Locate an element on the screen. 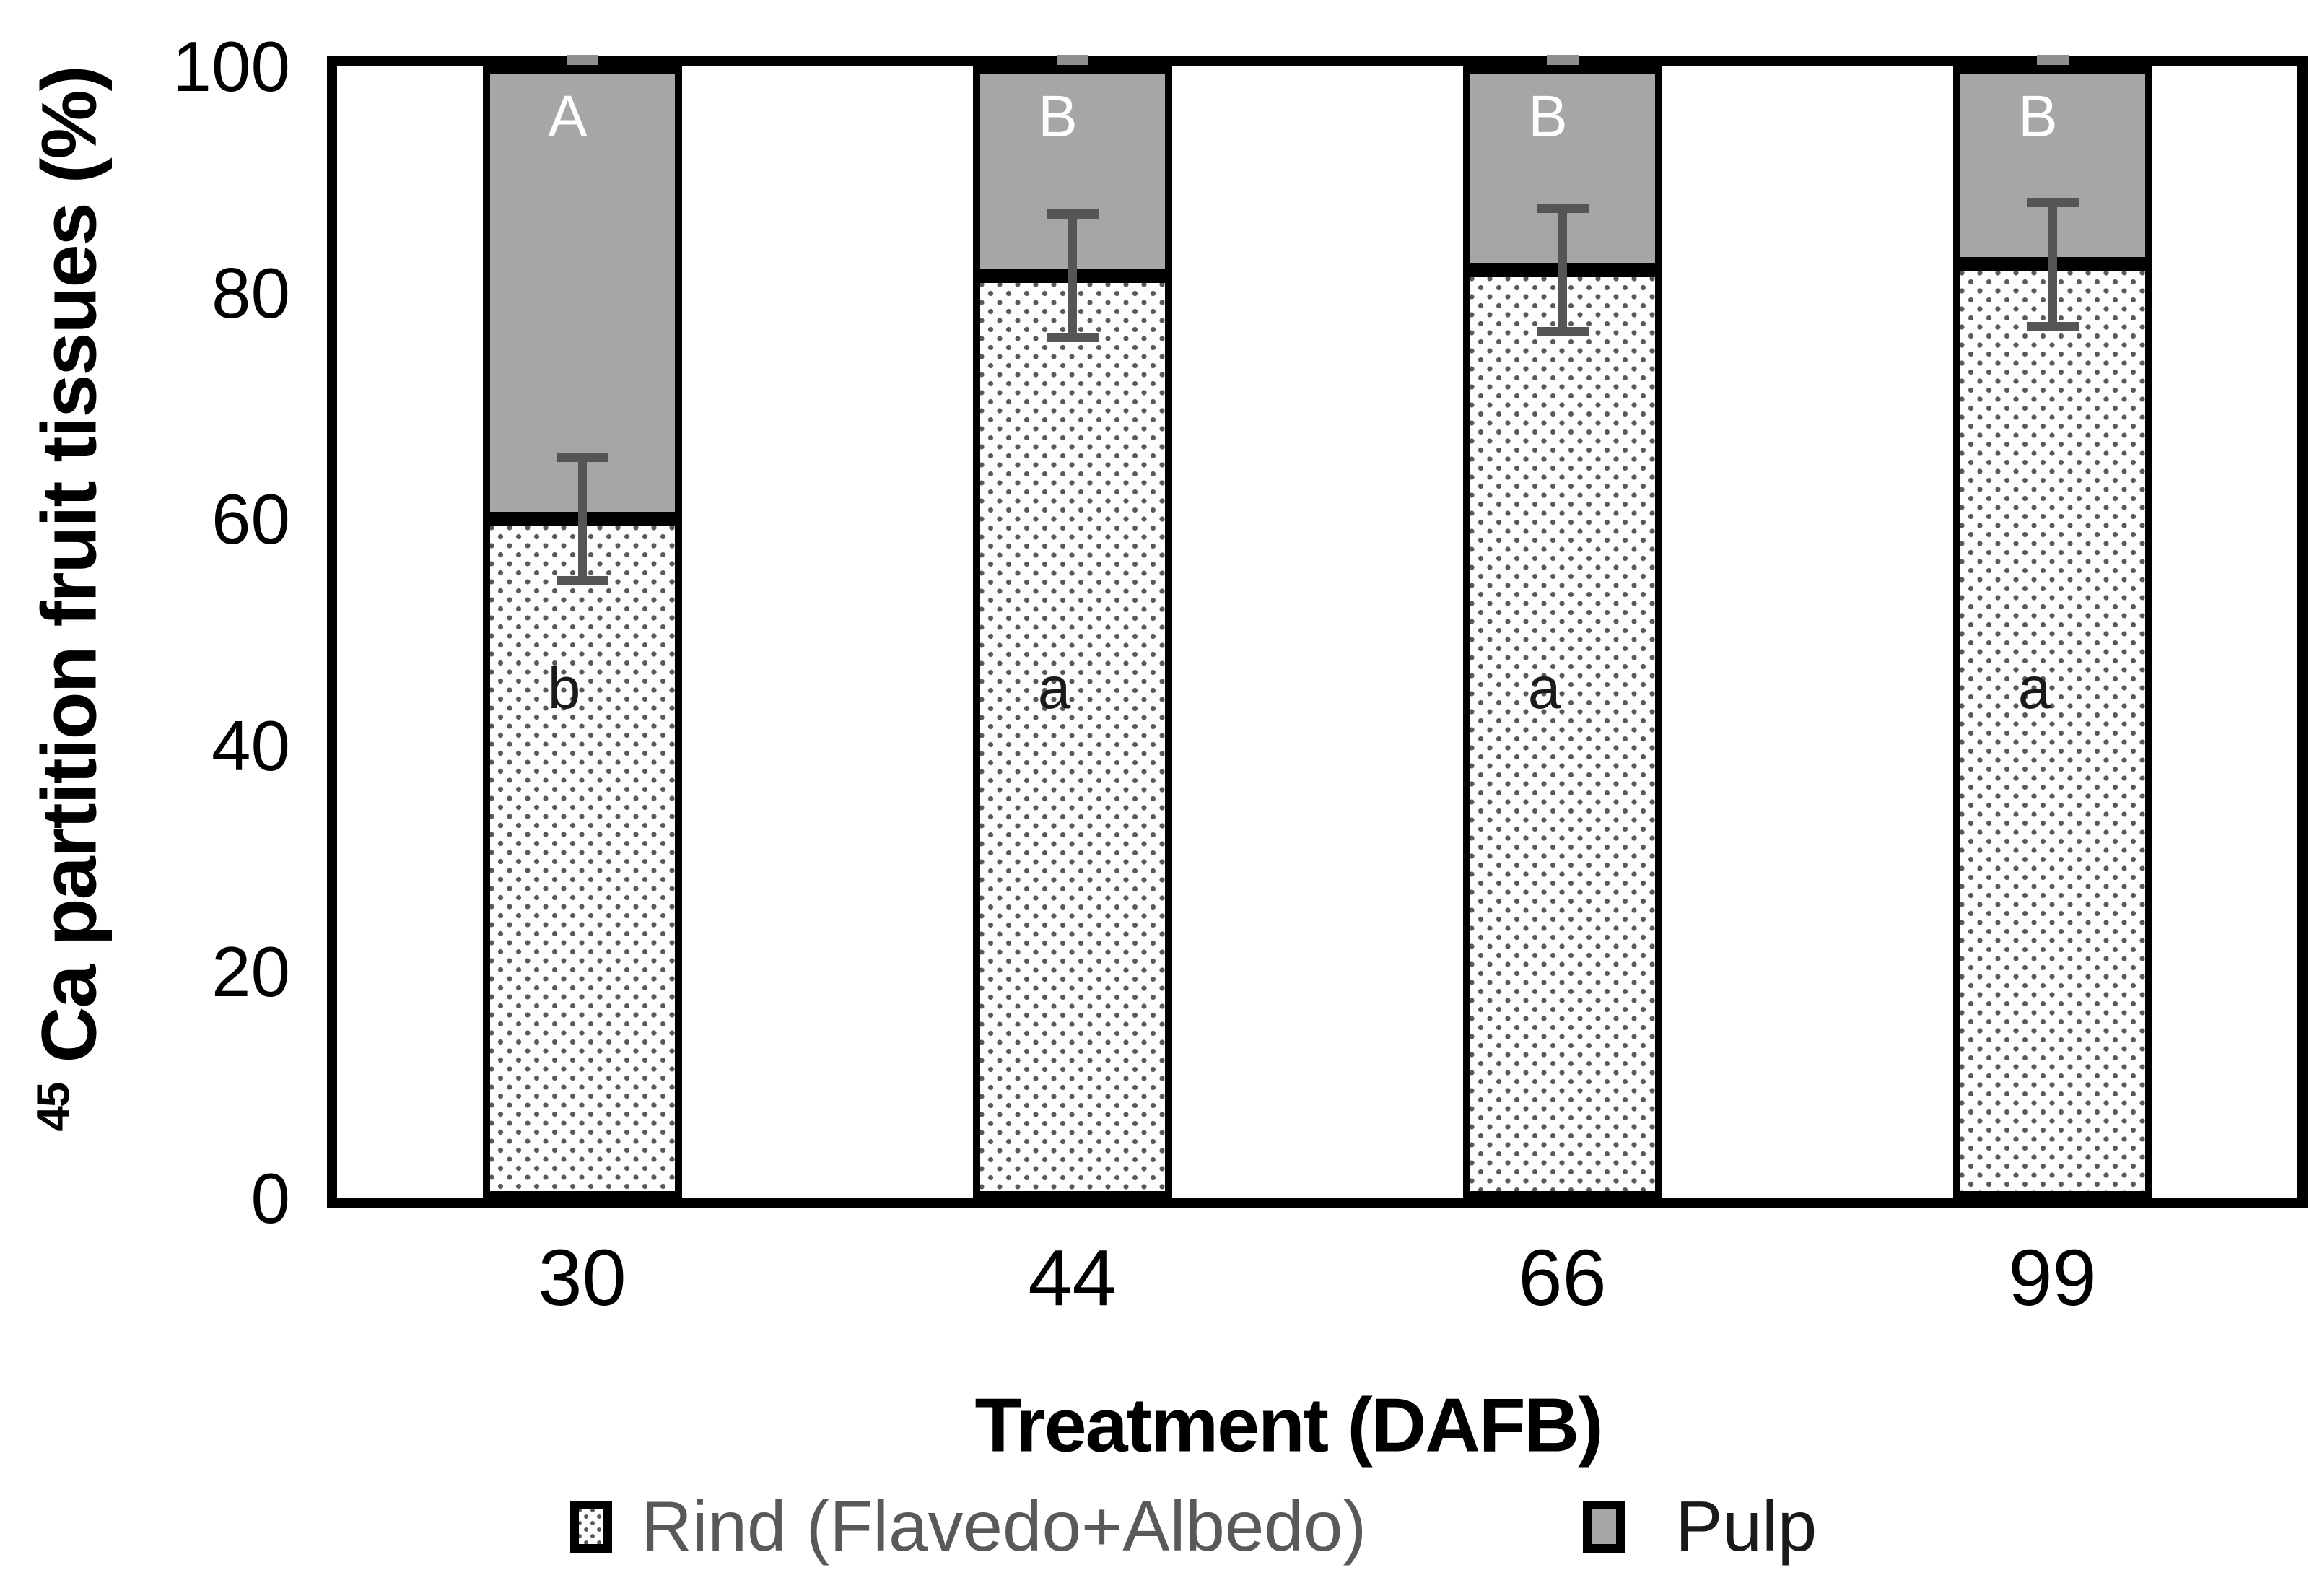  legend: Rind (Flavedo+Albedo) Pulp is located at coordinates (1193, 1526).